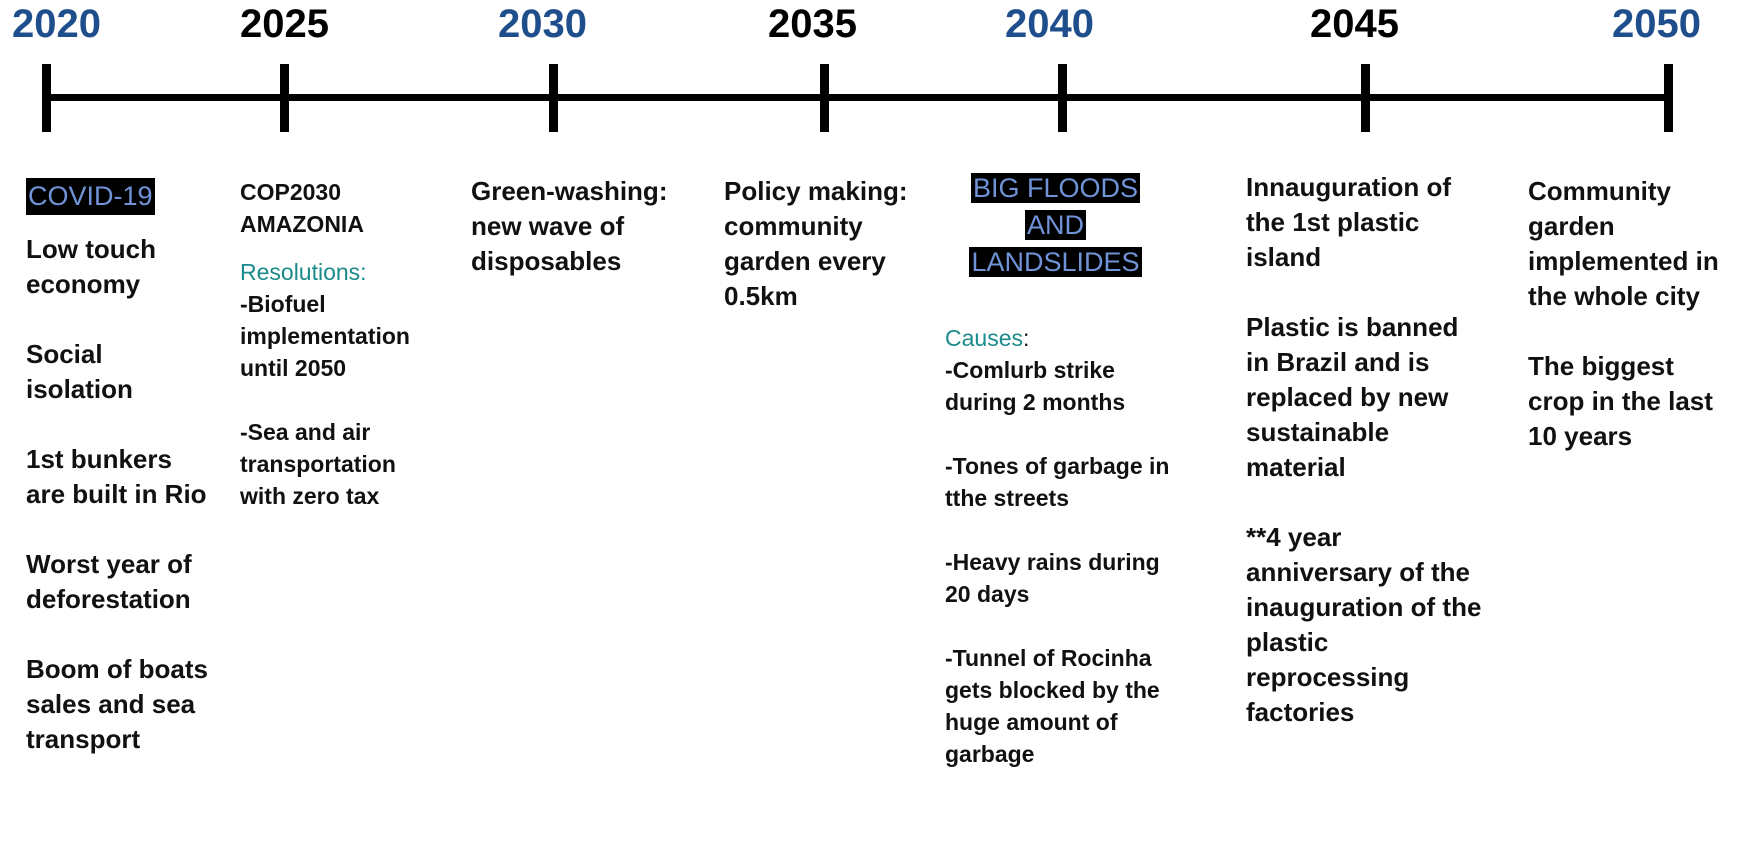 This screenshot has height=847, width=1738. I want to click on resolutions-label: Resolutions:, so click(303, 272).